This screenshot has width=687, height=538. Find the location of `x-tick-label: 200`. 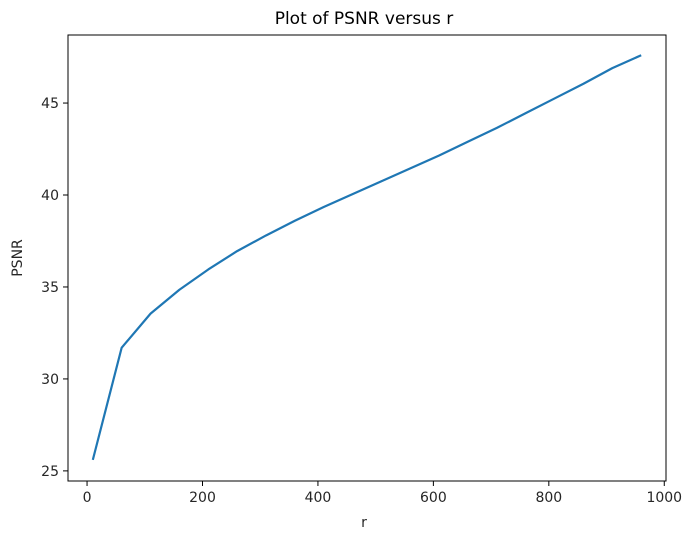

x-tick-label: 200 is located at coordinates (202, 498).